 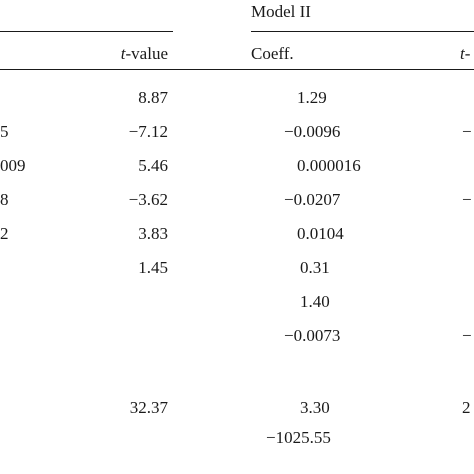 What do you see at coordinates (153, 267) in the screenshot?
I see `tvalue-cell: 1.45` at bounding box center [153, 267].